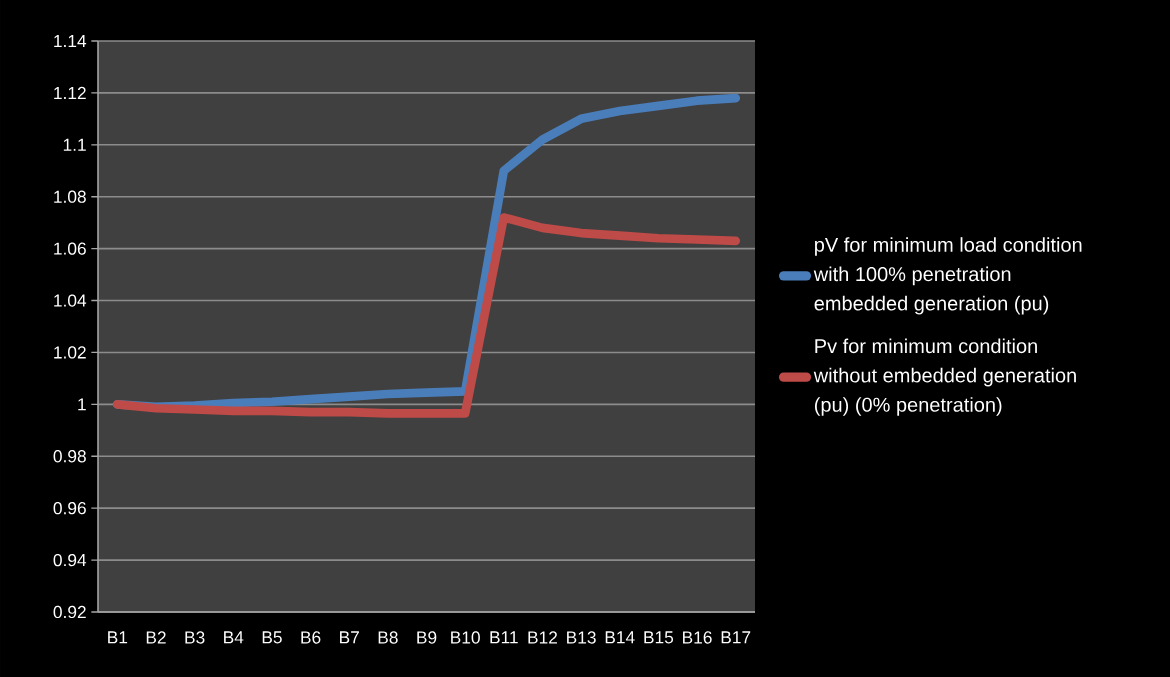  What do you see at coordinates (542, 637) in the screenshot?
I see `x-tick-label: B12` at bounding box center [542, 637].